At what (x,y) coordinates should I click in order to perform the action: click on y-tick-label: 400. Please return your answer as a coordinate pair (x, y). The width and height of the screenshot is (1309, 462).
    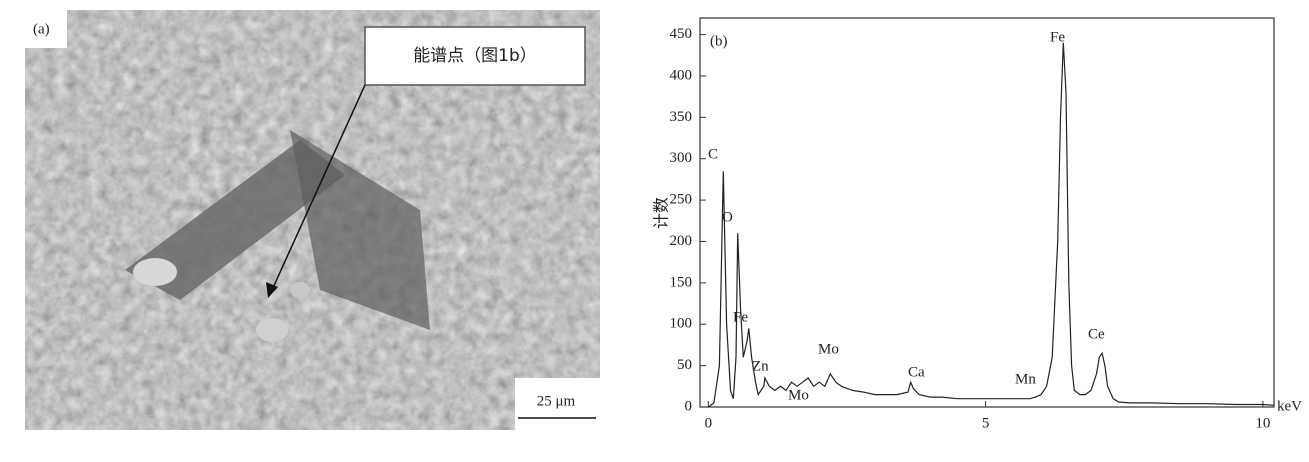
    Looking at the image, I should click on (681, 75).